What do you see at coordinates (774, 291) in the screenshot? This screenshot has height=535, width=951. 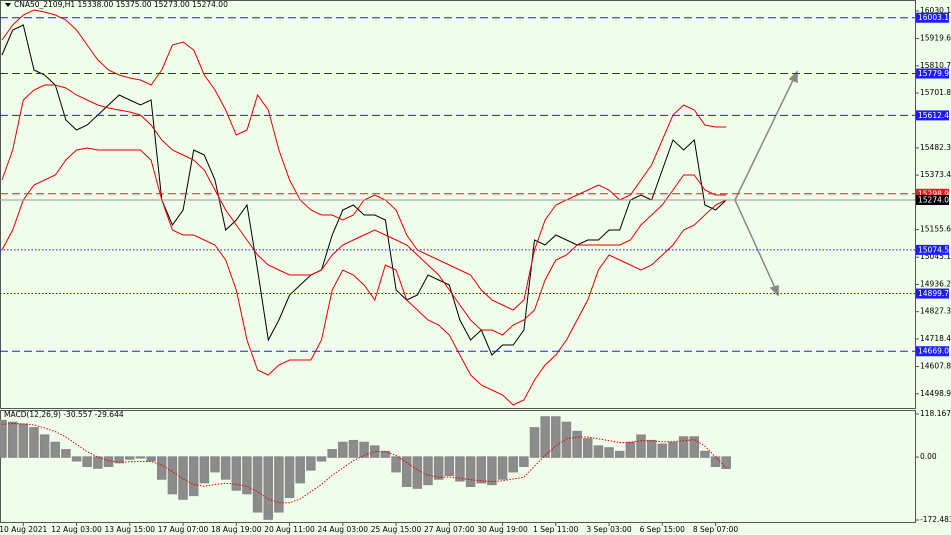 I see `arrow-head` at bounding box center [774, 291].